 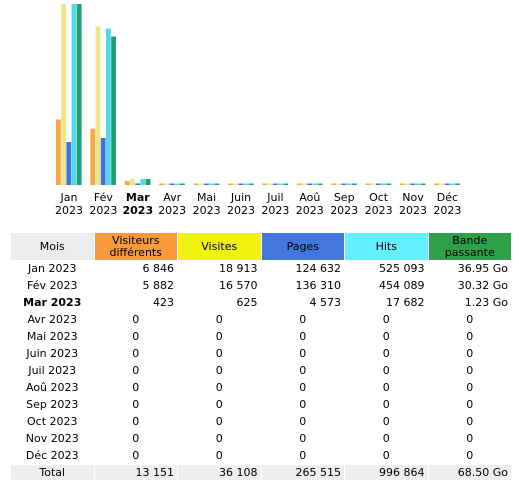 I want to click on bar-visiteurs-différents-7, so click(x=299, y=184).